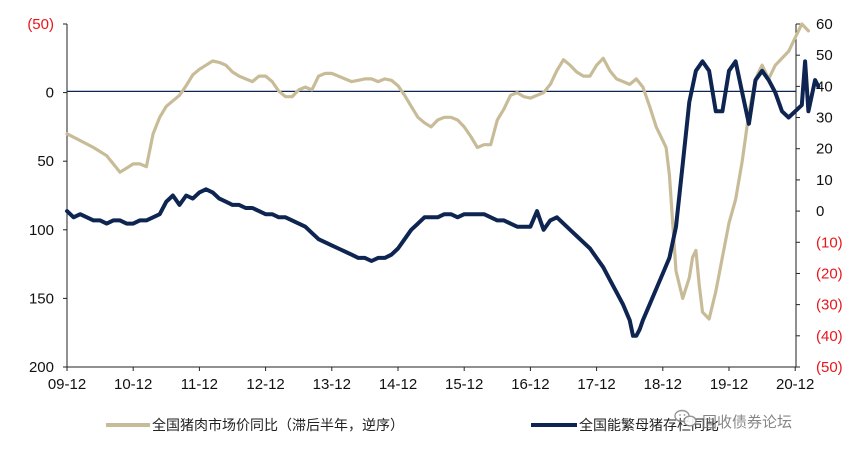 This screenshot has height=454, width=865. I want to click on left-tick-label: 0, so click(50, 93).